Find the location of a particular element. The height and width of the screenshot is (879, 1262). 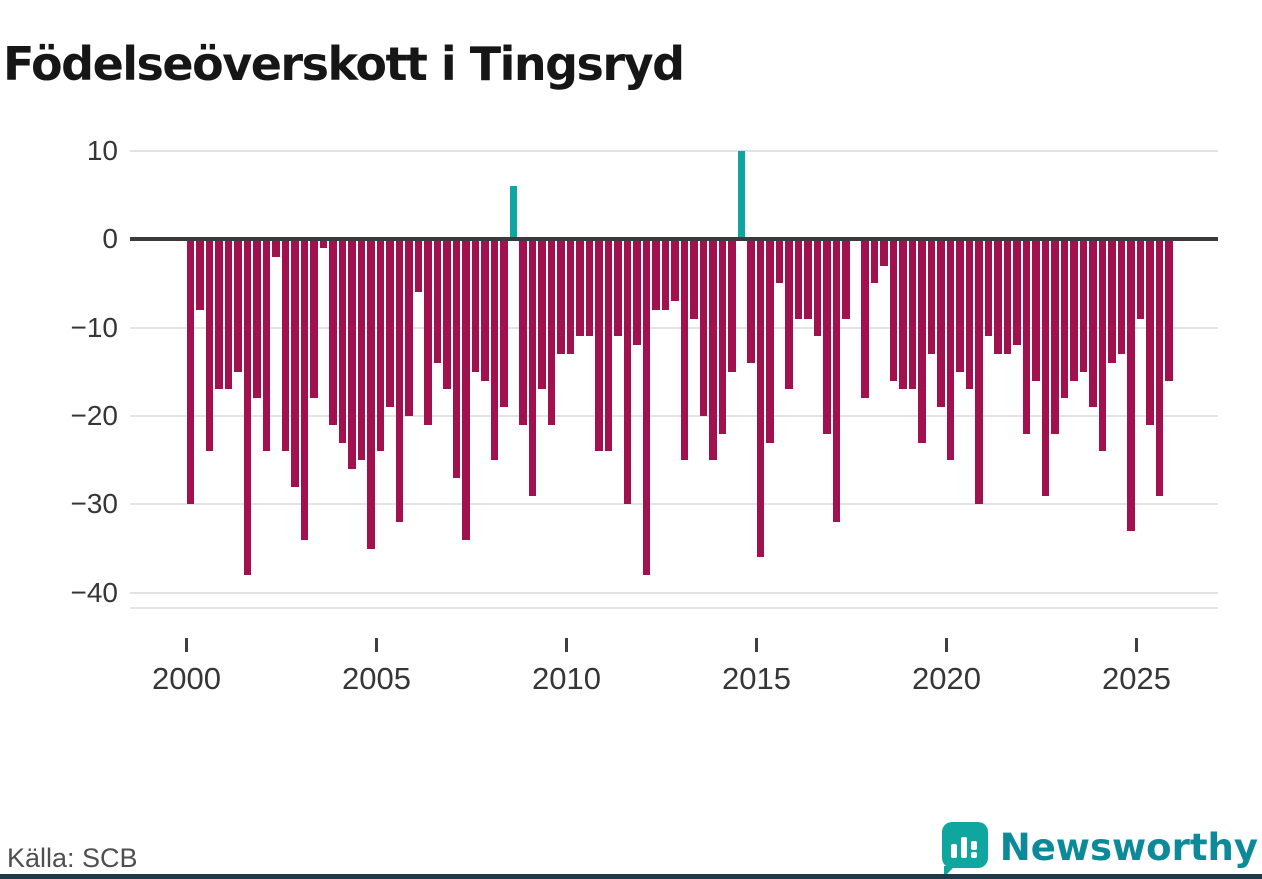

newsworthy-logo-icon is located at coordinates (965, 849).